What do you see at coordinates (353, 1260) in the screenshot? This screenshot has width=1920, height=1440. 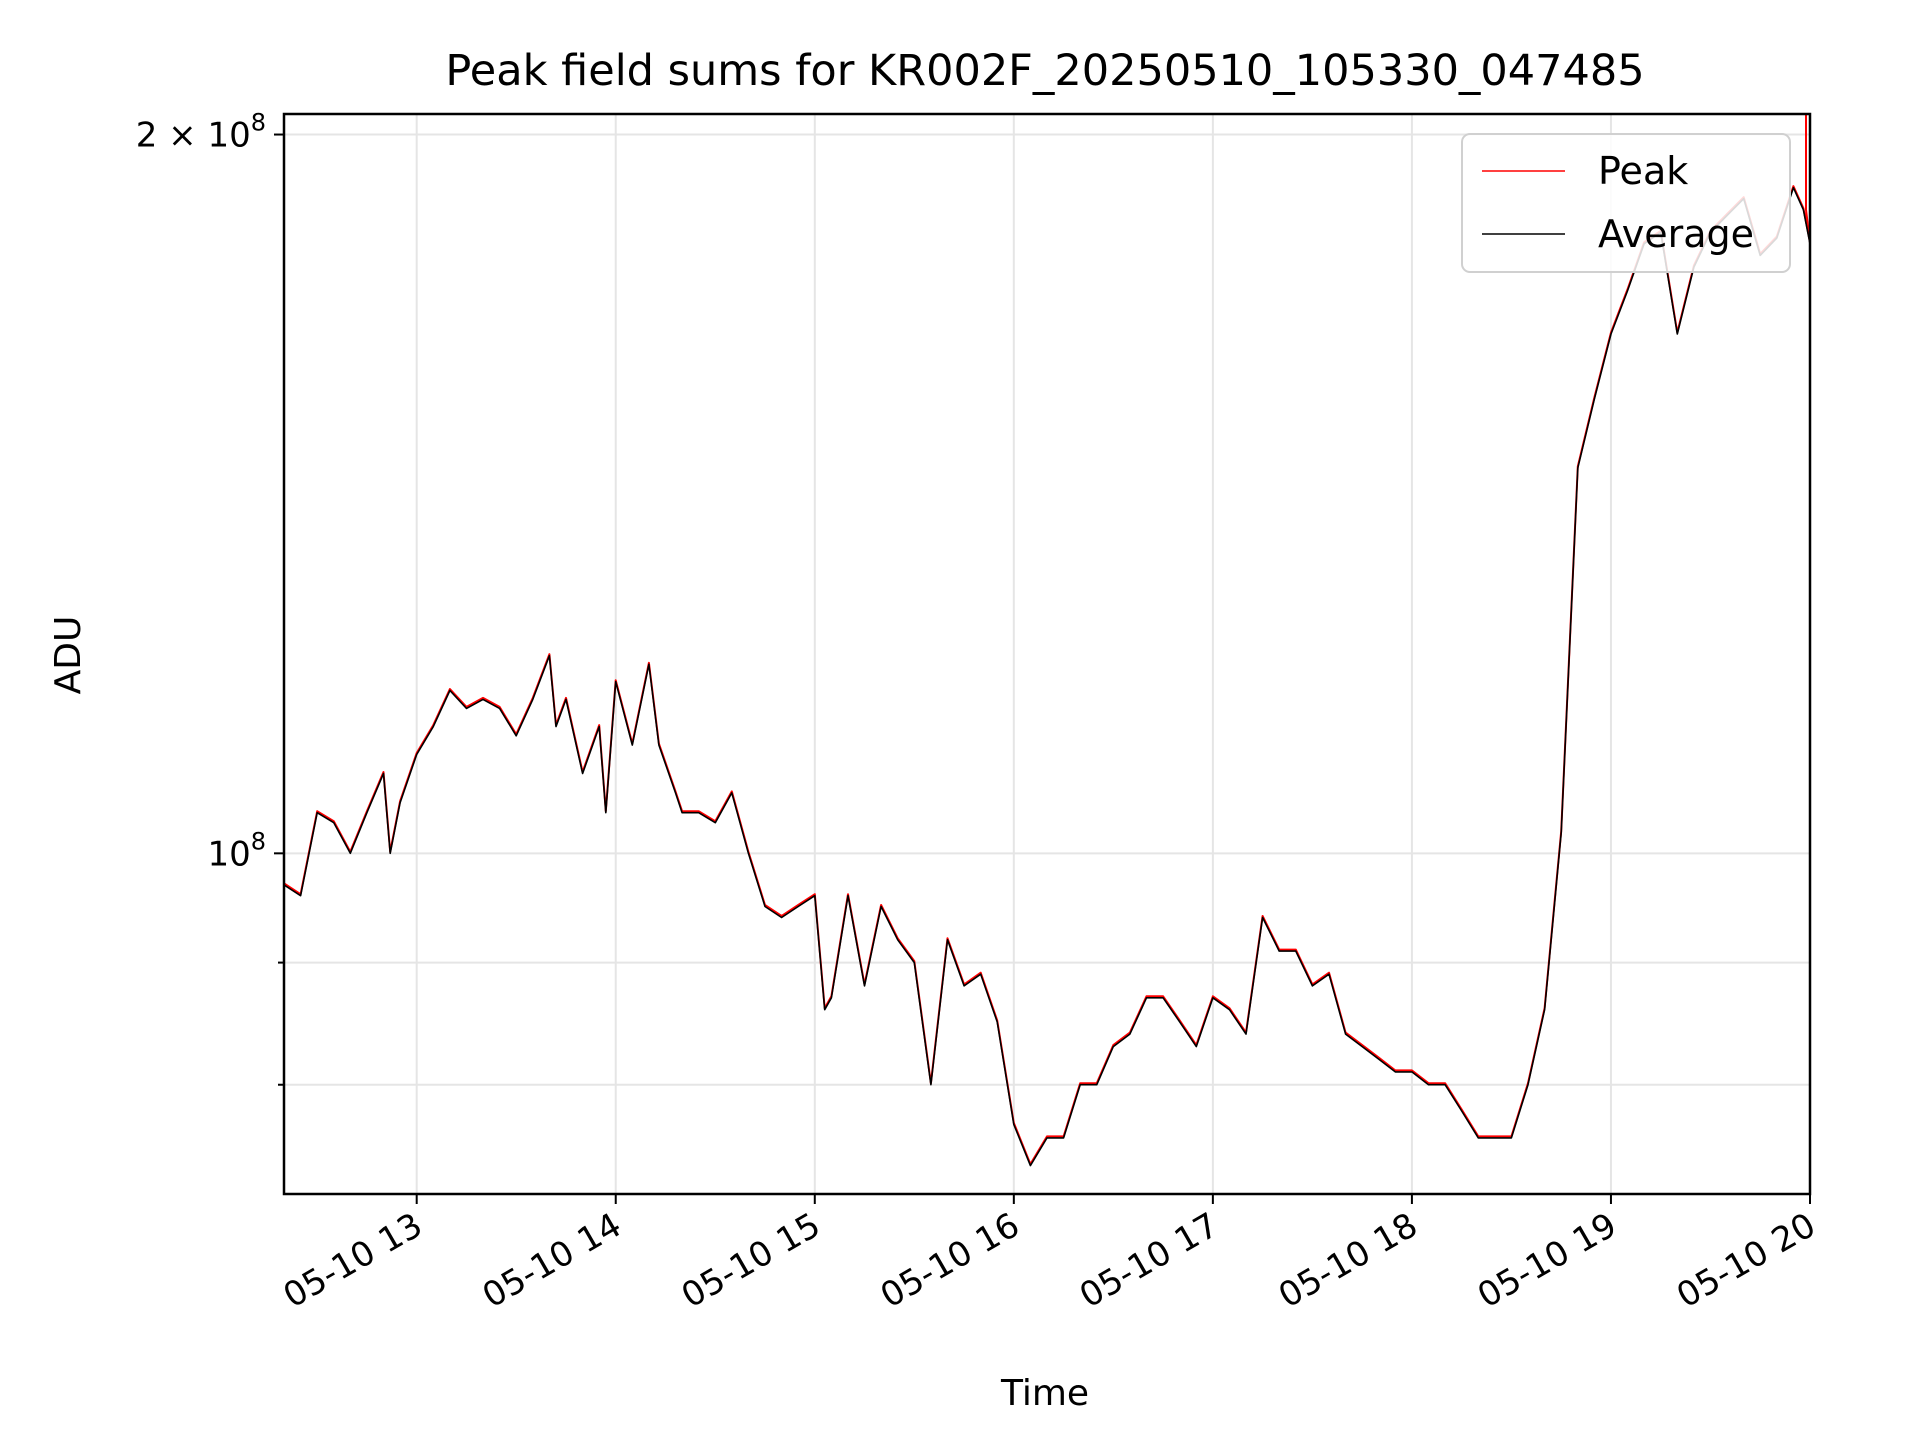 I see `x-tick-label: 05-10 13` at bounding box center [353, 1260].